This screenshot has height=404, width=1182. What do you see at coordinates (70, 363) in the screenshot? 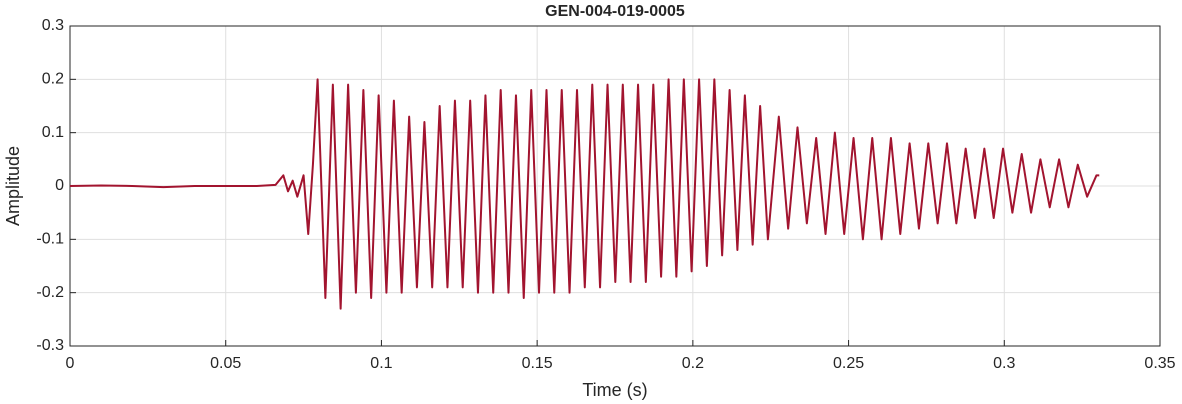
I see `x-tick-label: 0` at bounding box center [70, 363].